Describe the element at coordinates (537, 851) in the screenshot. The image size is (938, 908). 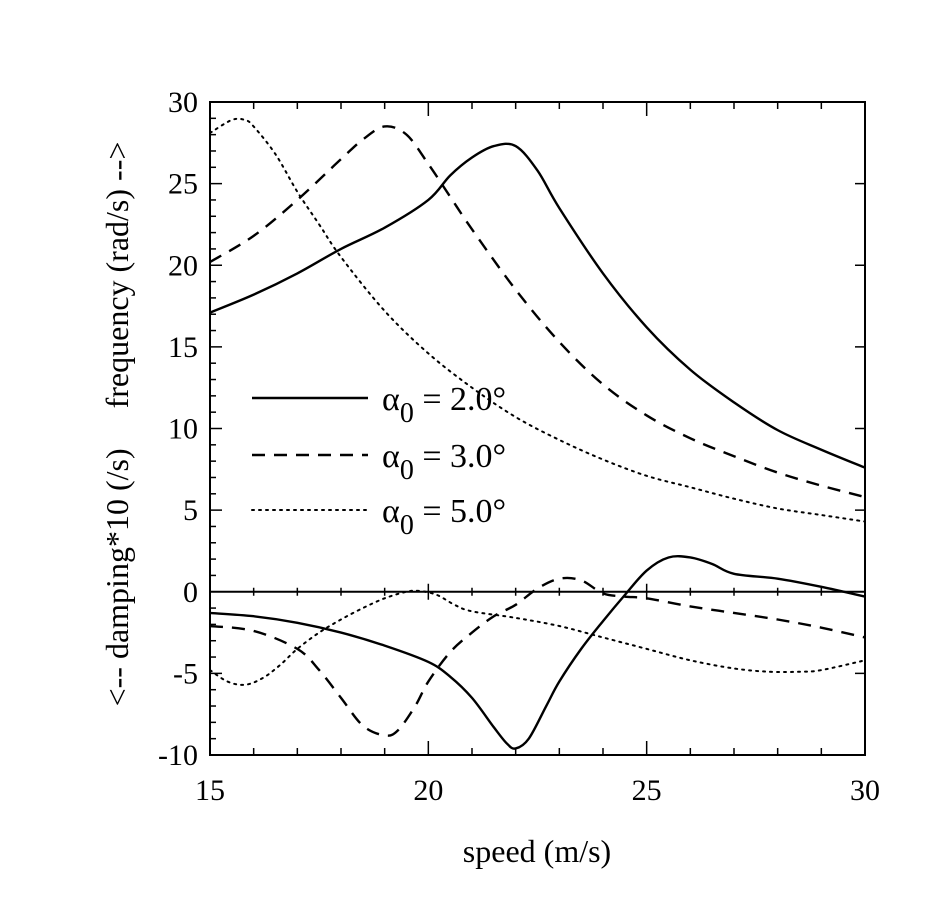
I see `x-axis-label: speed (m/s)` at that location.